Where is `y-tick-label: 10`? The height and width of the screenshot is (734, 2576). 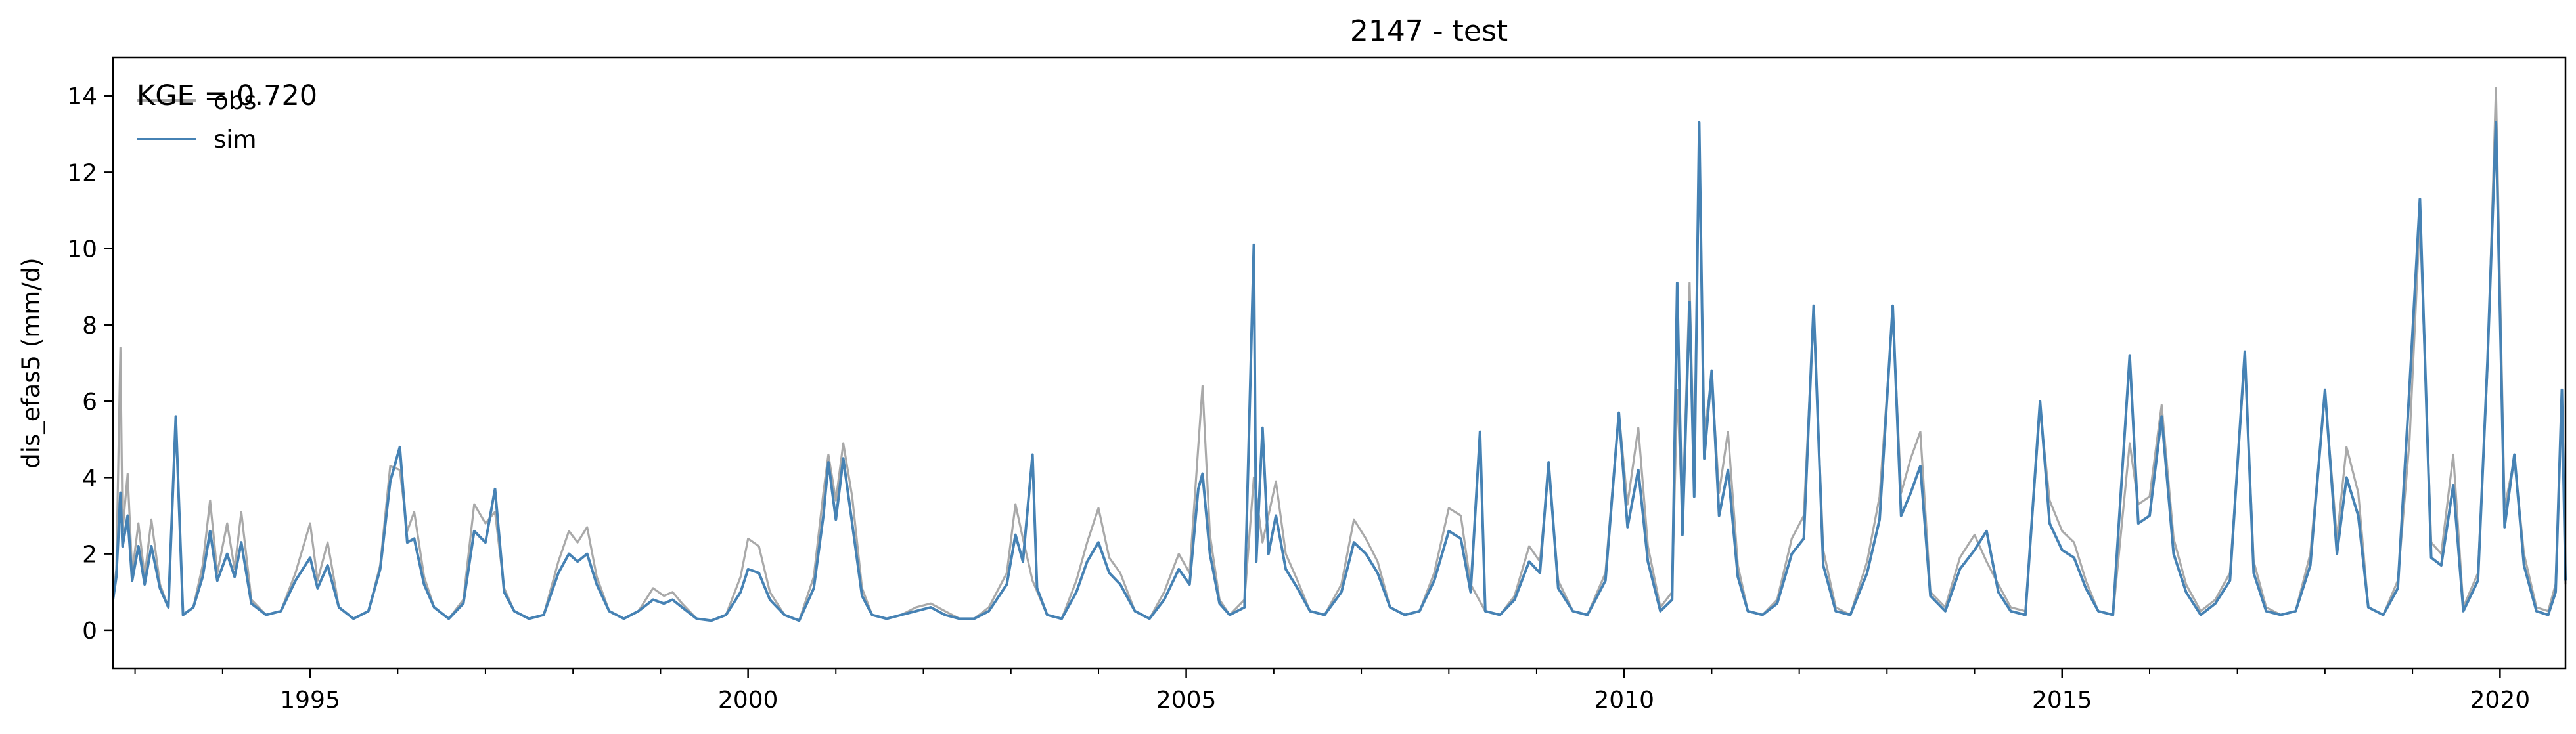
y-tick-label: 10 is located at coordinates (82, 249).